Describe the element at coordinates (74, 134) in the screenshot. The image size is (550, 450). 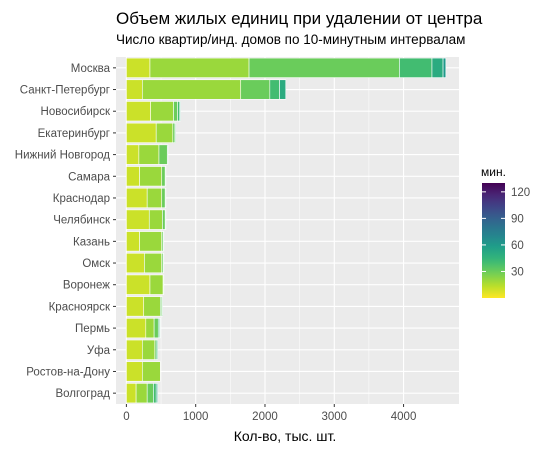
I see `y-tick-label: Екатеринбург` at that location.